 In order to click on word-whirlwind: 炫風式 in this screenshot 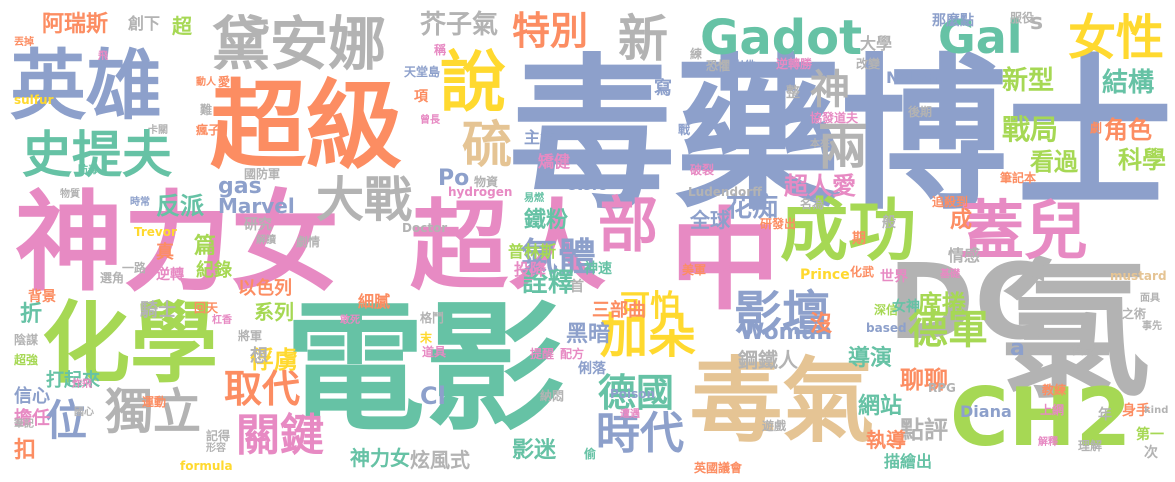, I will do `click(440, 460)`.